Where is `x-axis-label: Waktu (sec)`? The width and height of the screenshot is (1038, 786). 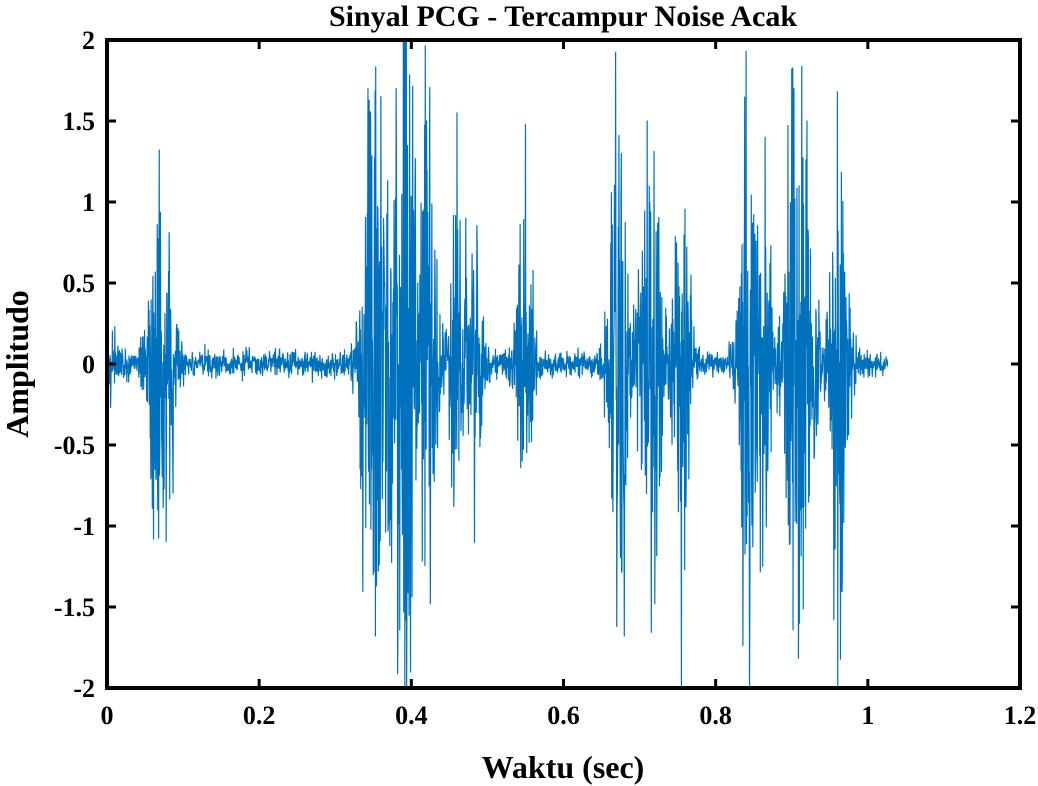 x-axis-label: Waktu (sec) is located at coordinates (563, 767).